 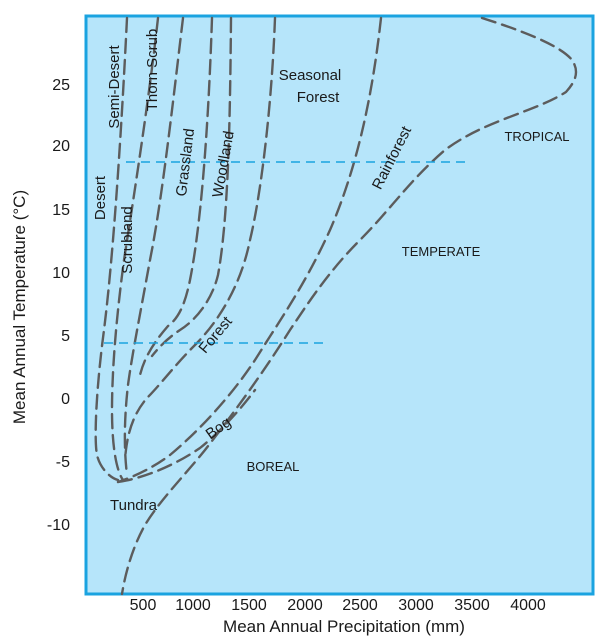 I want to click on x-tick-4000: 4000, so click(x=528, y=605).